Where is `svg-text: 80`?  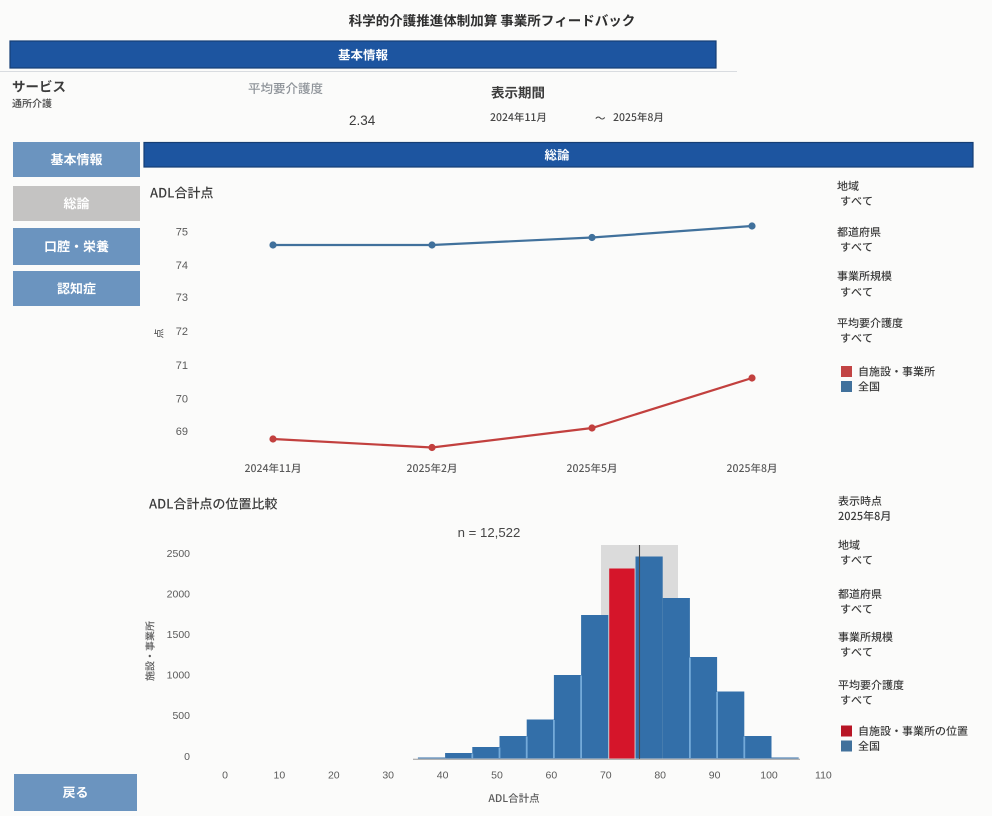 svg-text: 80 is located at coordinates (660, 776).